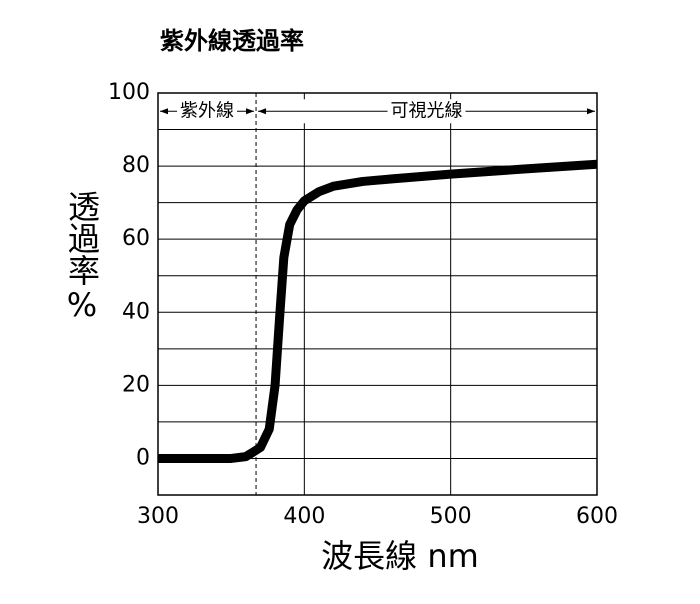  What do you see at coordinates (136, 165) in the screenshot?
I see `y-tick-label: 80` at bounding box center [136, 165].